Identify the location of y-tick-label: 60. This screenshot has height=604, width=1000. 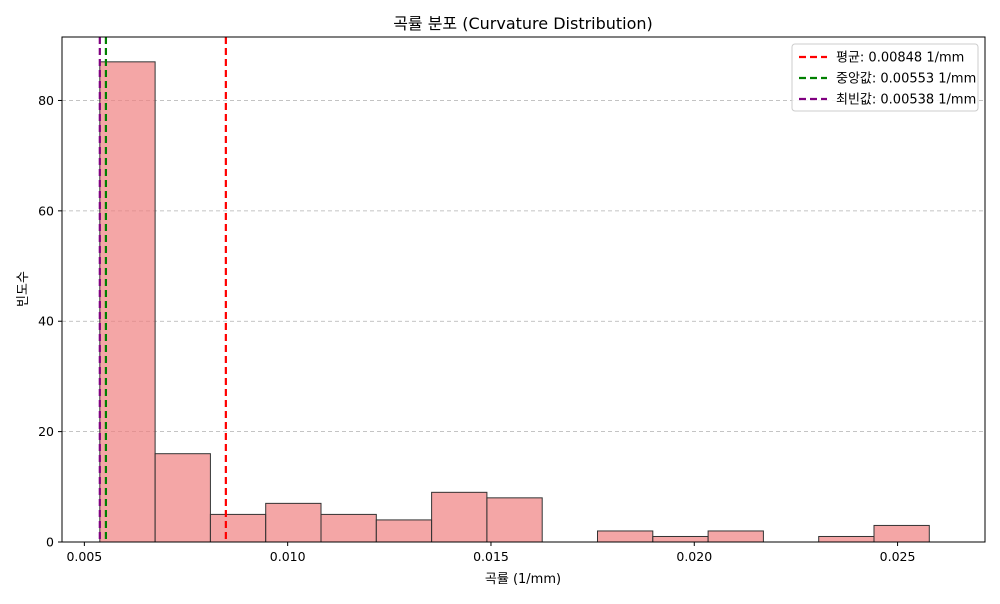
(46, 210).